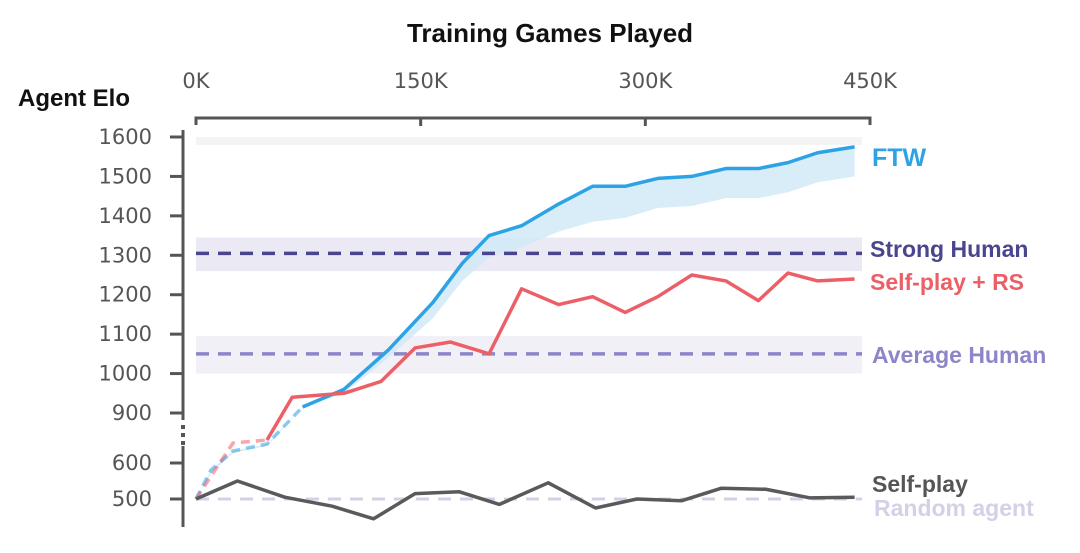 The image size is (1080, 553). What do you see at coordinates (125, 176) in the screenshot?
I see `y-tick-label: 1500` at bounding box center [125, 176].